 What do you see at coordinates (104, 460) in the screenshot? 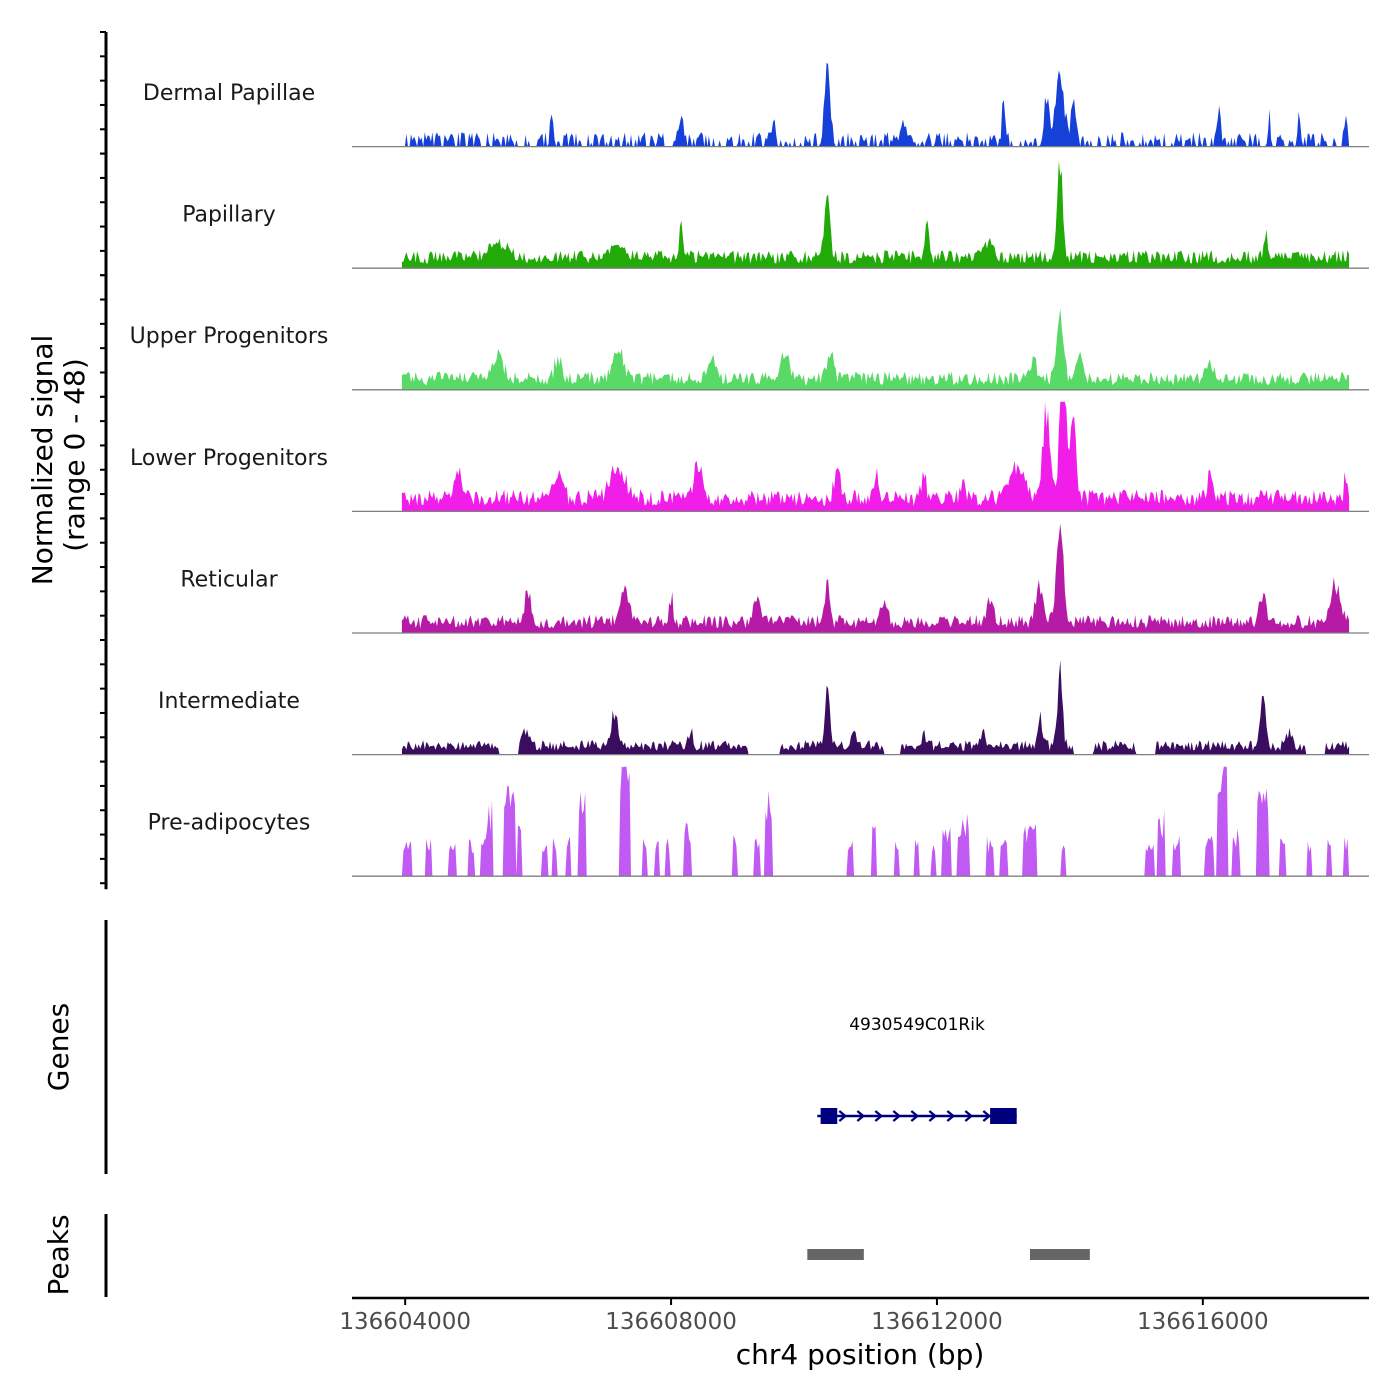
I see `coverage-y-axis` at bounding box center [104, 460].